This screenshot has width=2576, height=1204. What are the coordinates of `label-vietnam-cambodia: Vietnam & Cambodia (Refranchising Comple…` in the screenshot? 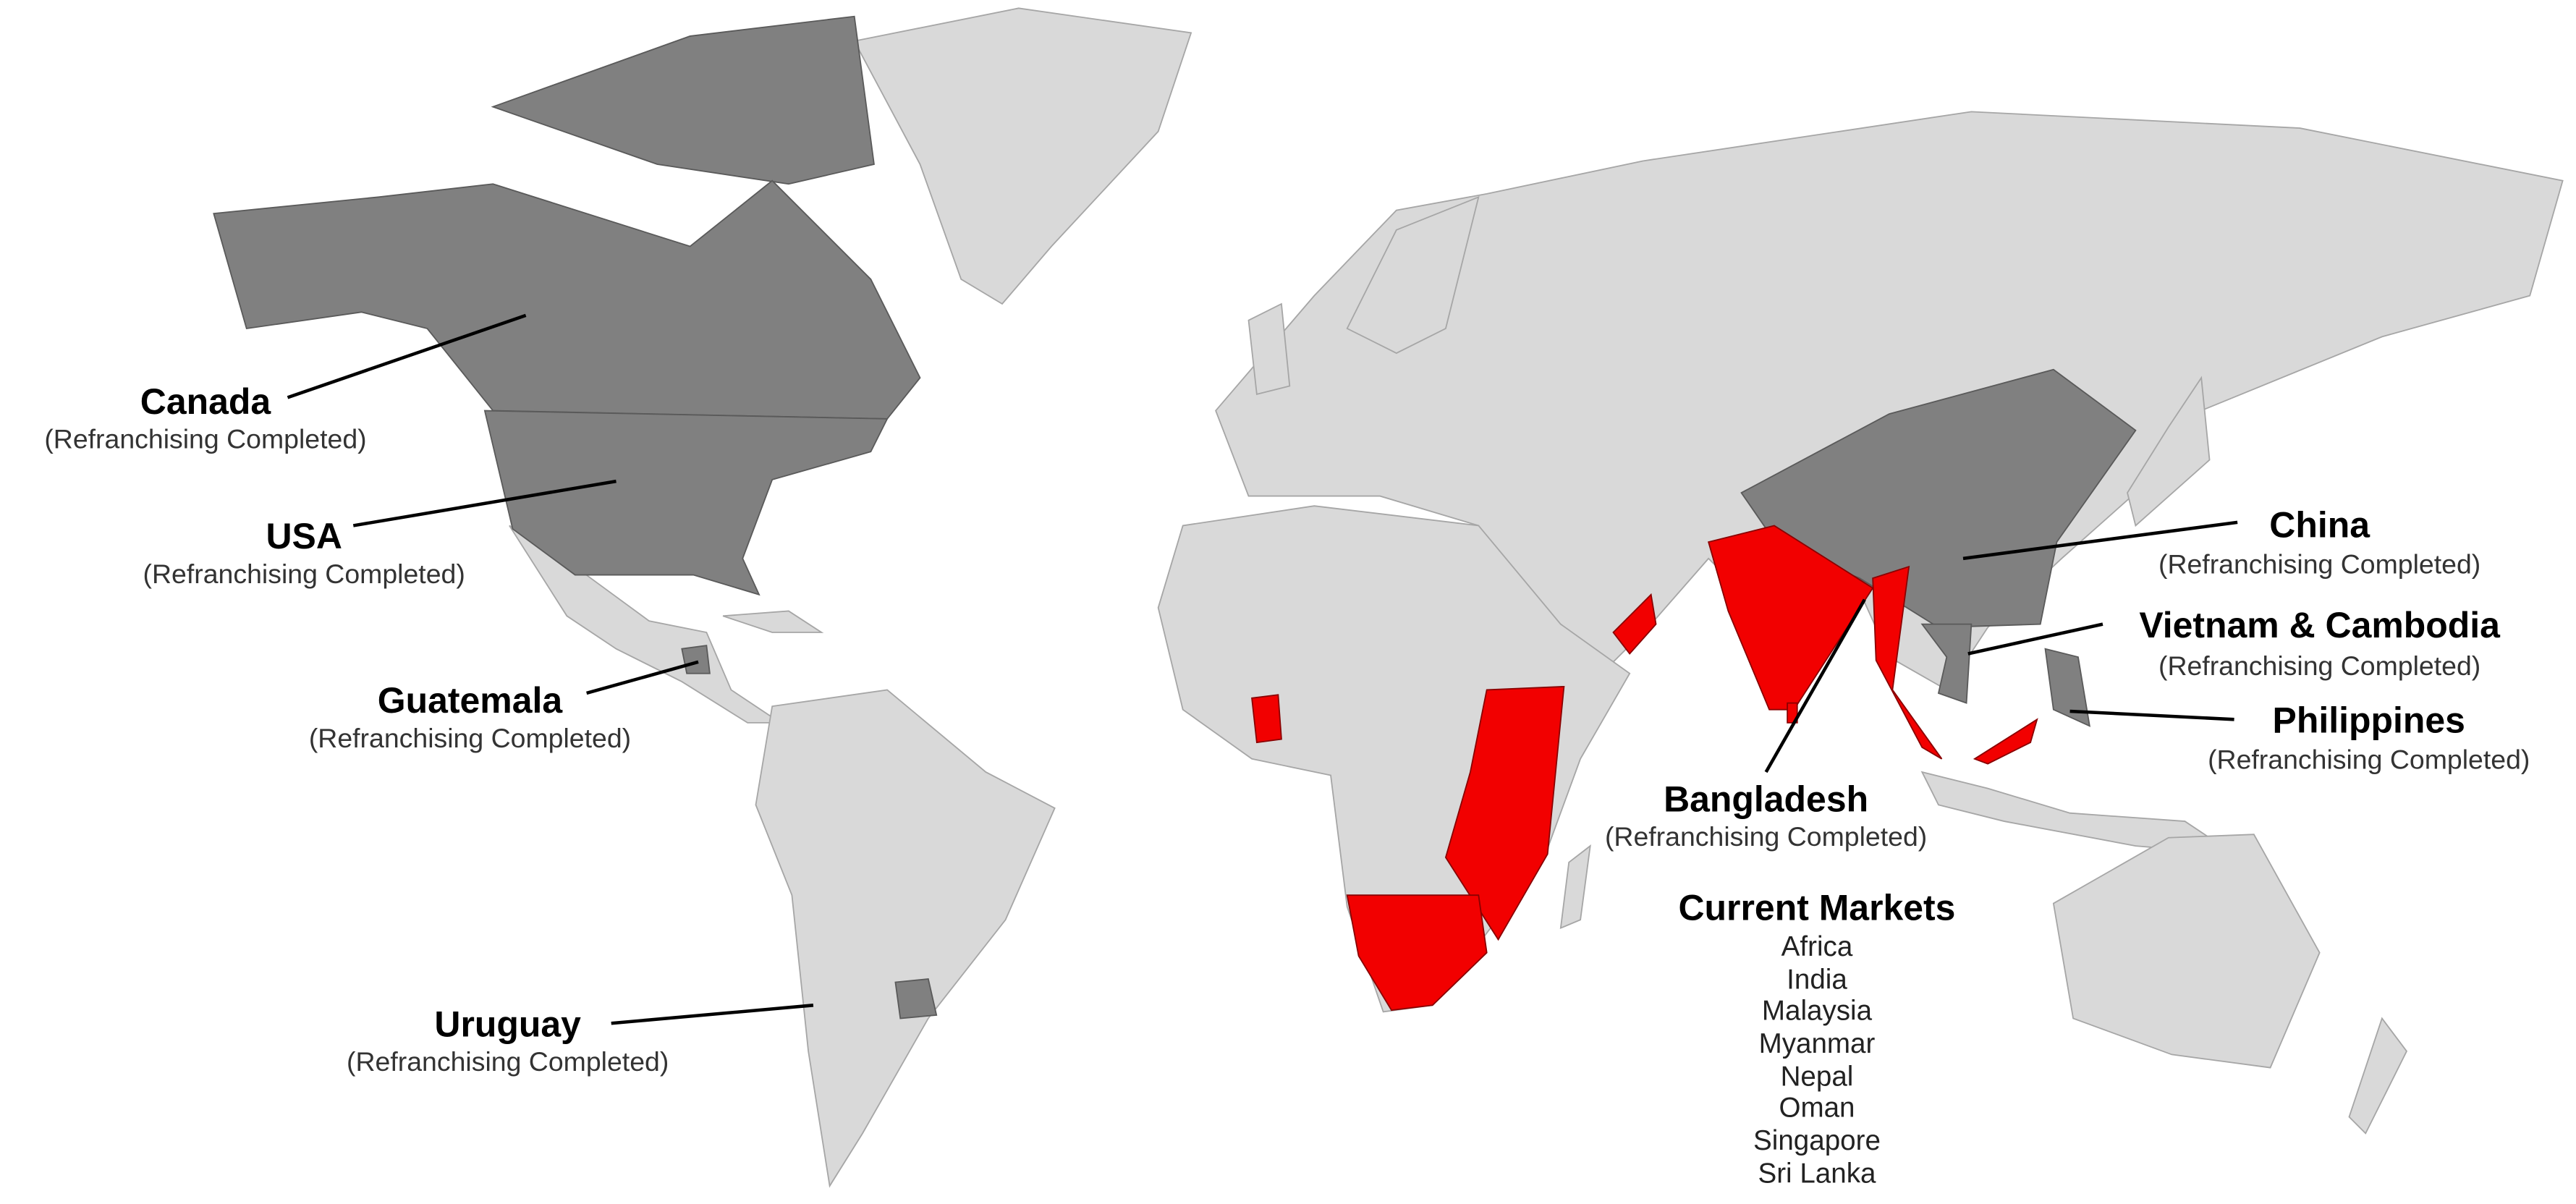 It's located at (2320, 643).